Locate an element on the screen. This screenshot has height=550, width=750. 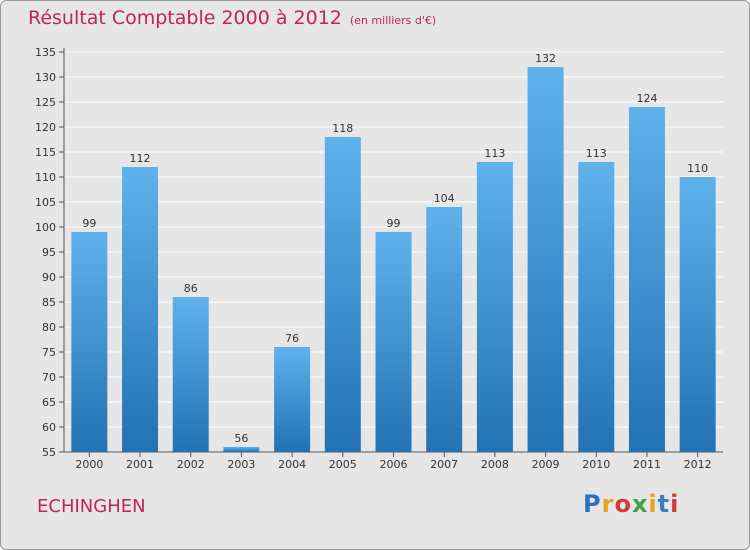
x-tick-label: 2004 is located at coordinates (292, 464).